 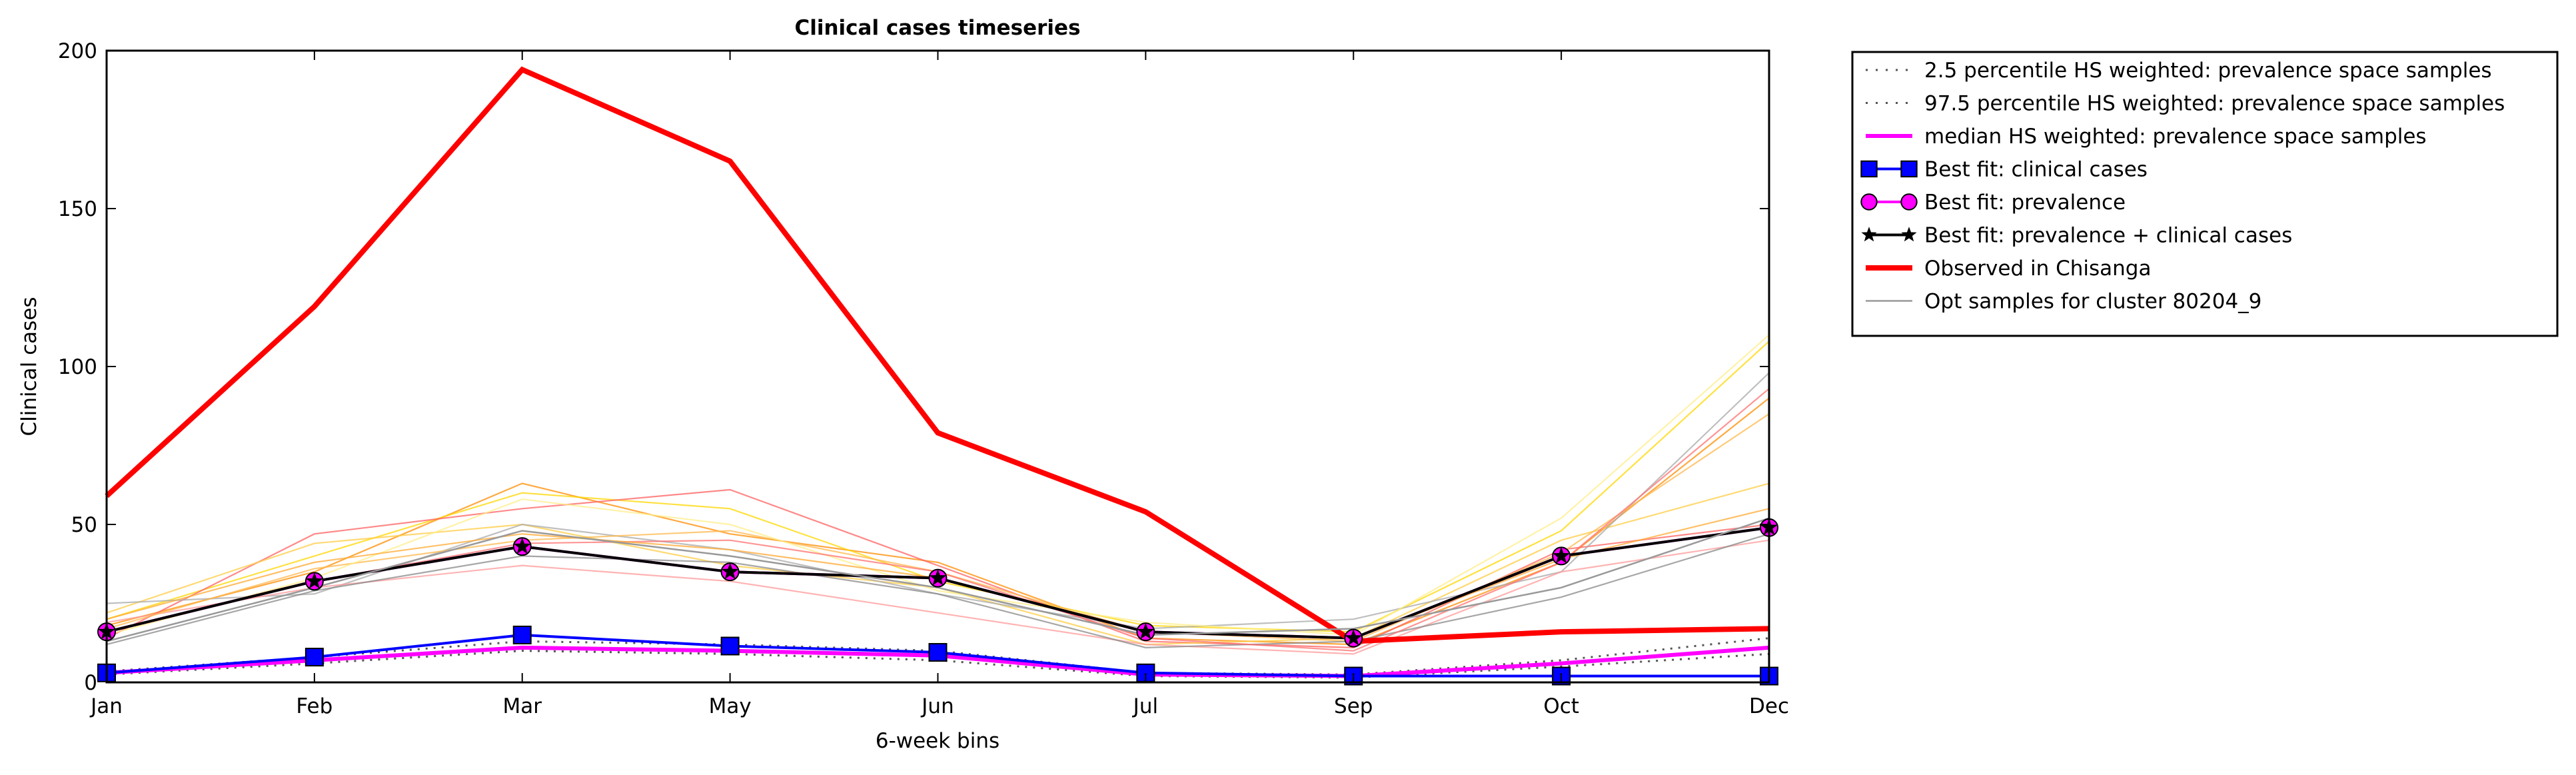 What do you see at coordinates (730, 706) in the screenshot?
I see `x-tick-label-3: May` at bounding box center [730, 706].